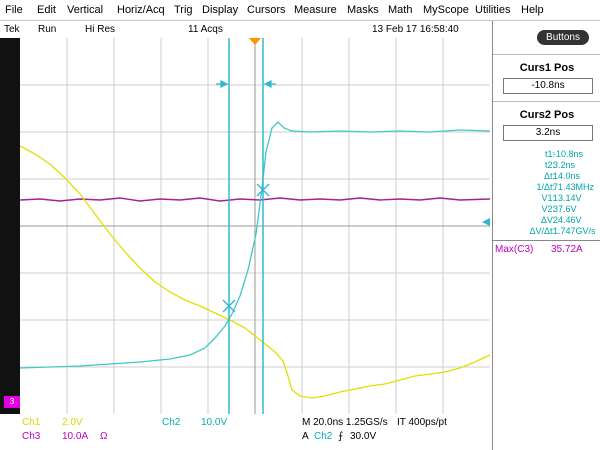  I want to click on ch3-ground-marker: 3, so click(12, 402).